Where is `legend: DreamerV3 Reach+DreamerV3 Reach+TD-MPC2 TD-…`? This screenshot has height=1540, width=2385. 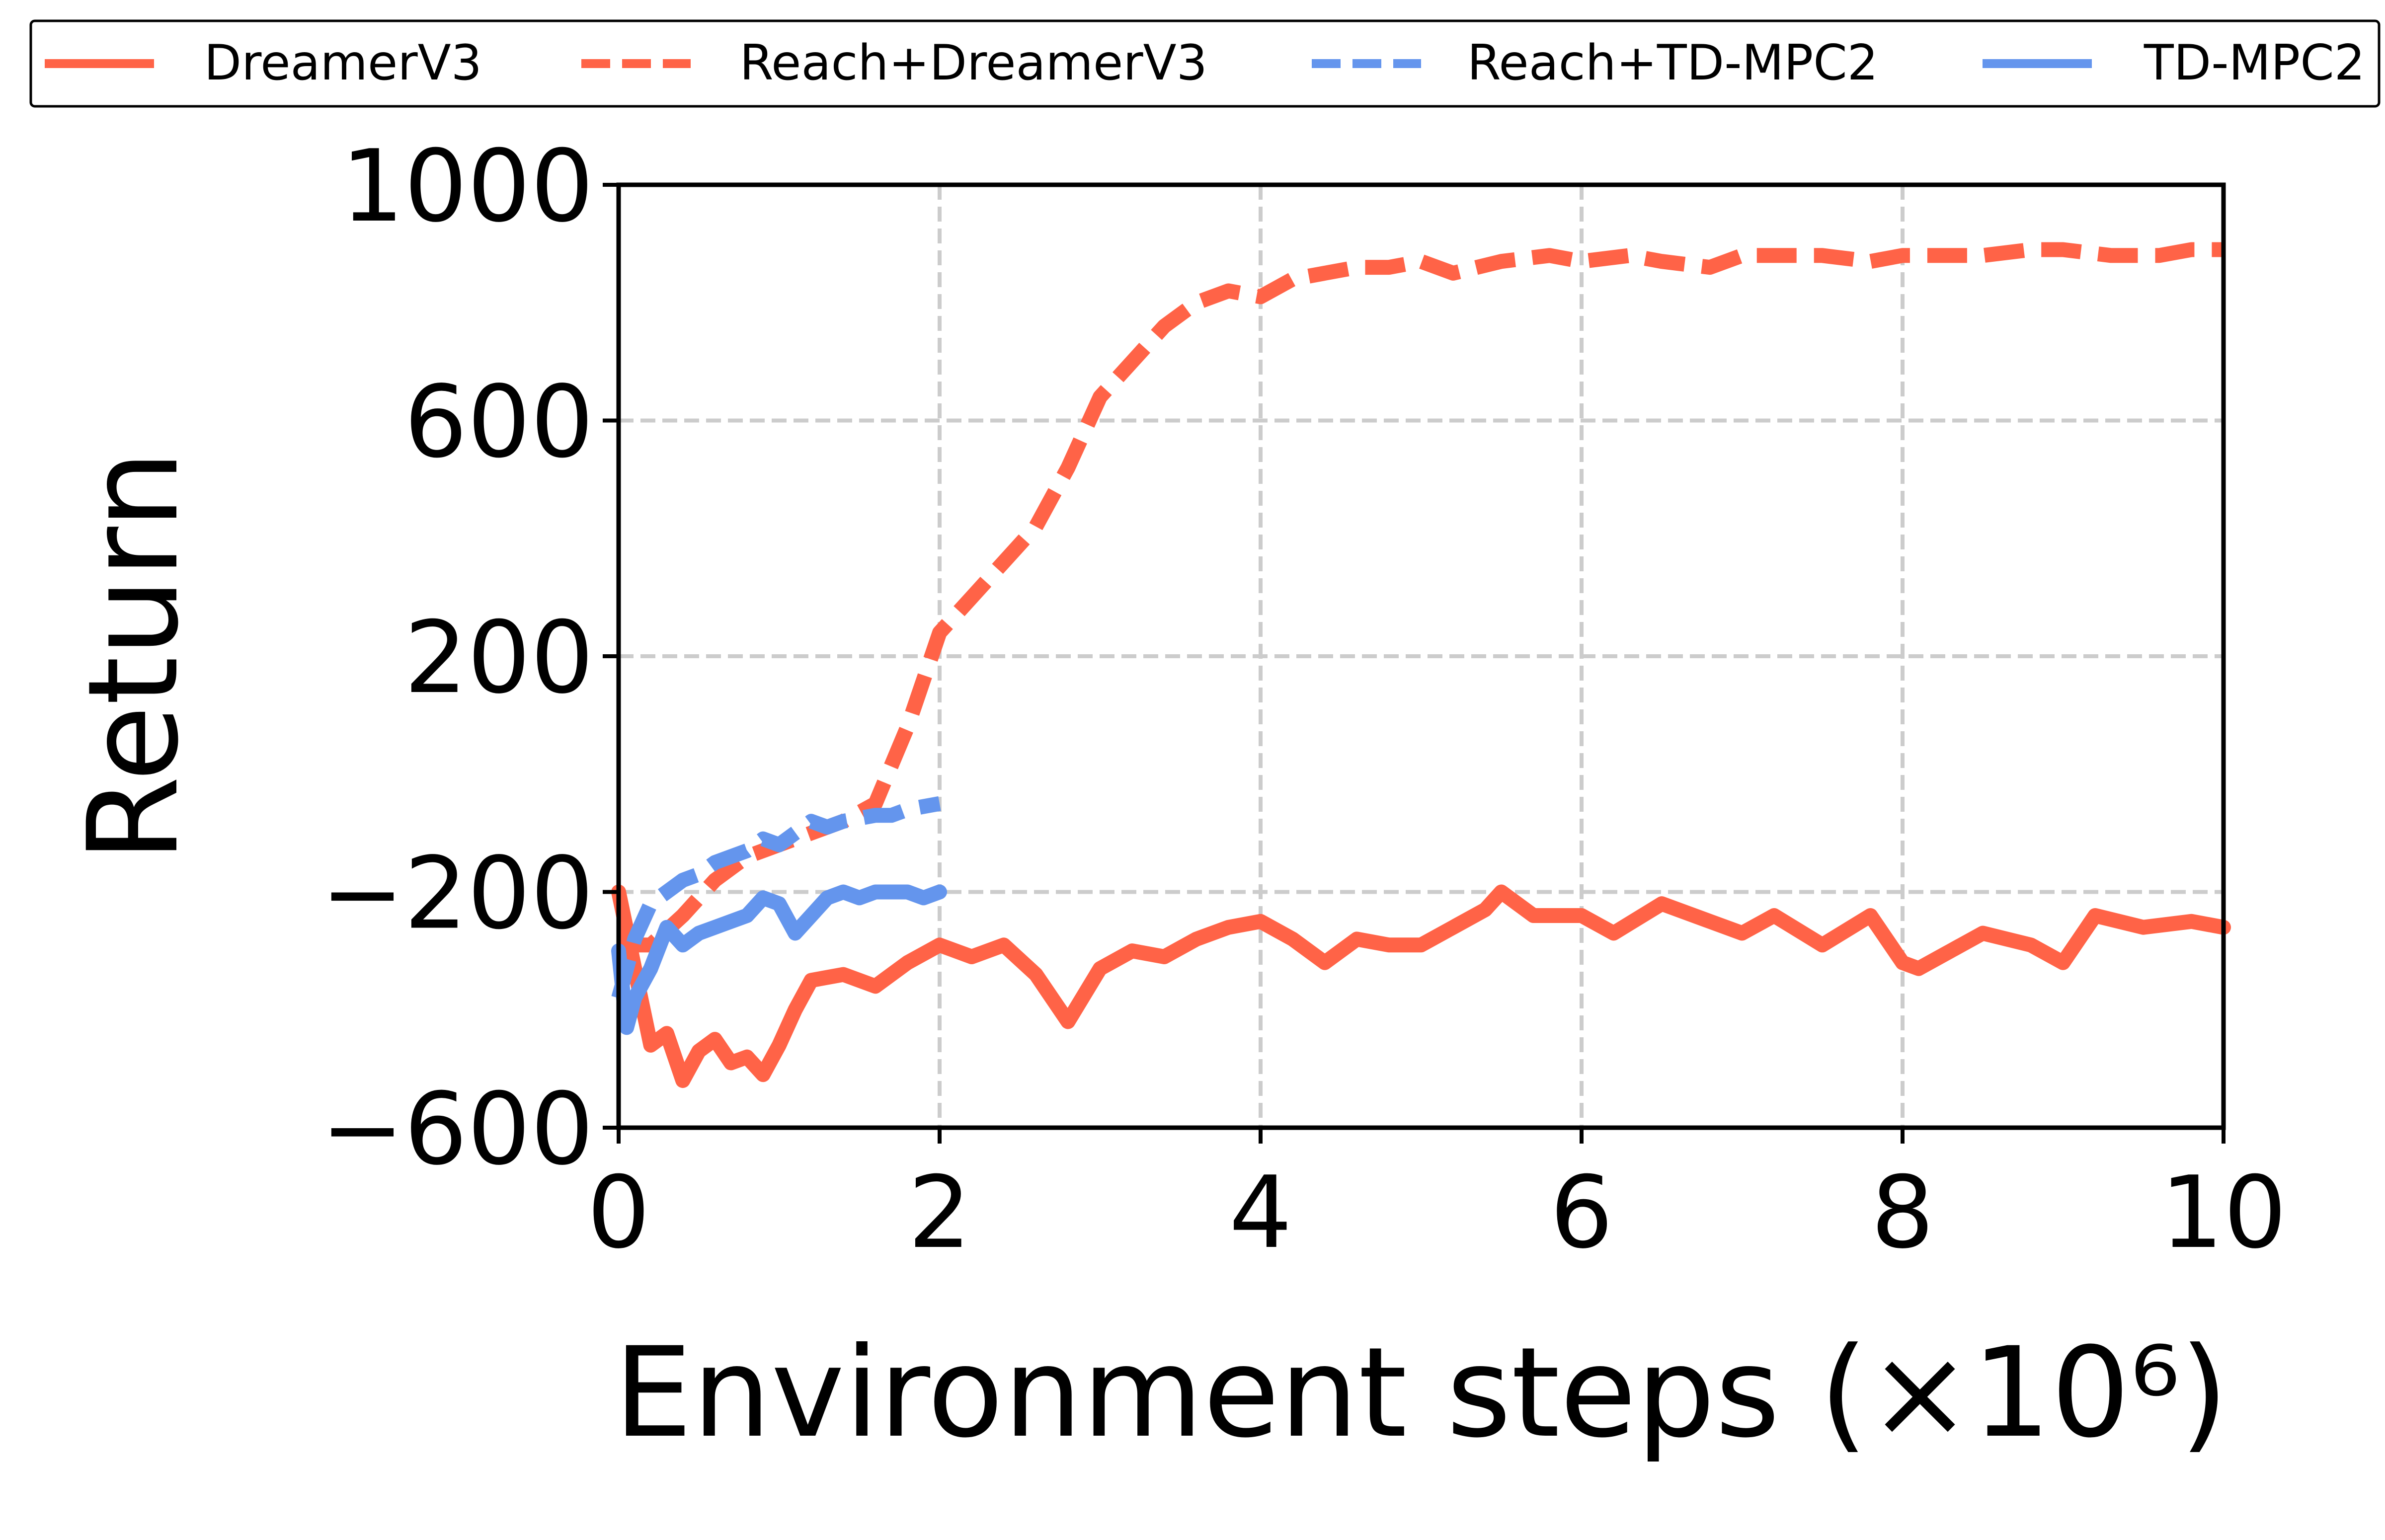 legend: DreamerV3 Reach+DreamerV3 Reach+TD-MPC2 TD-… is located at coordinates (1205, 63).